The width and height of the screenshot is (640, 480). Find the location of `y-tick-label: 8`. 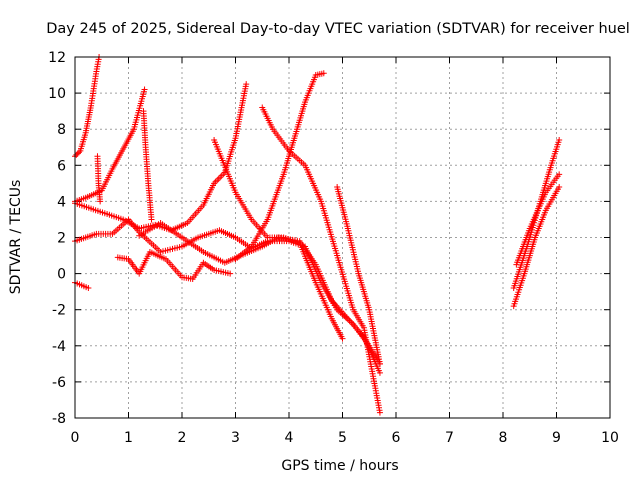

y-tick-label: 8 is located at coordinates (61, 130).